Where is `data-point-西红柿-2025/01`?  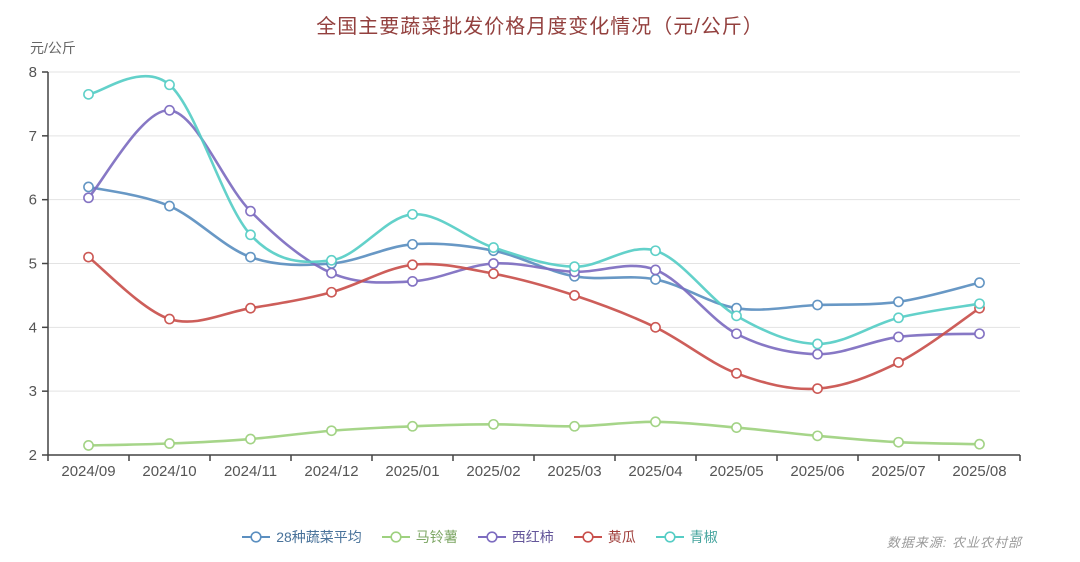
data-point-西红柿-2025/01 is located at coordinates (412, 281).